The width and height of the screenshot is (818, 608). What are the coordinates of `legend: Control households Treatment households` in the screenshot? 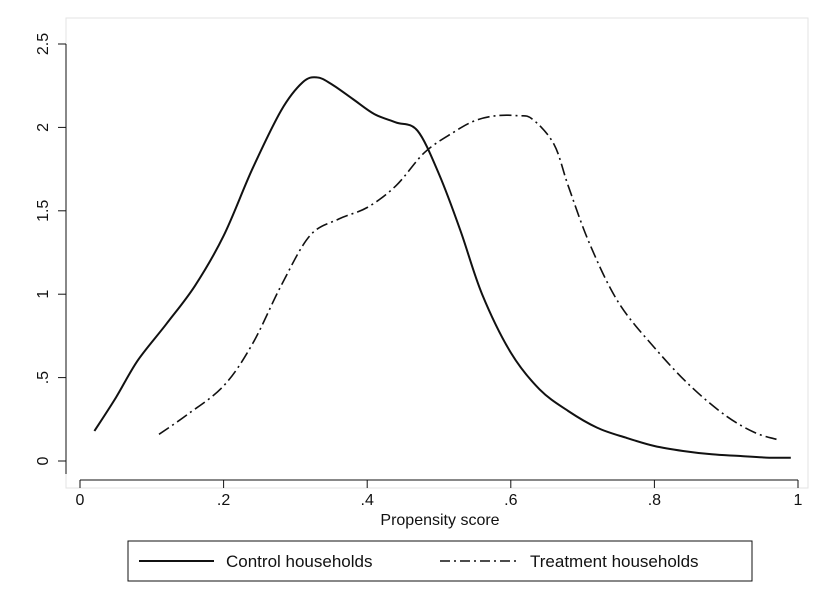 It's located at (440, 561).